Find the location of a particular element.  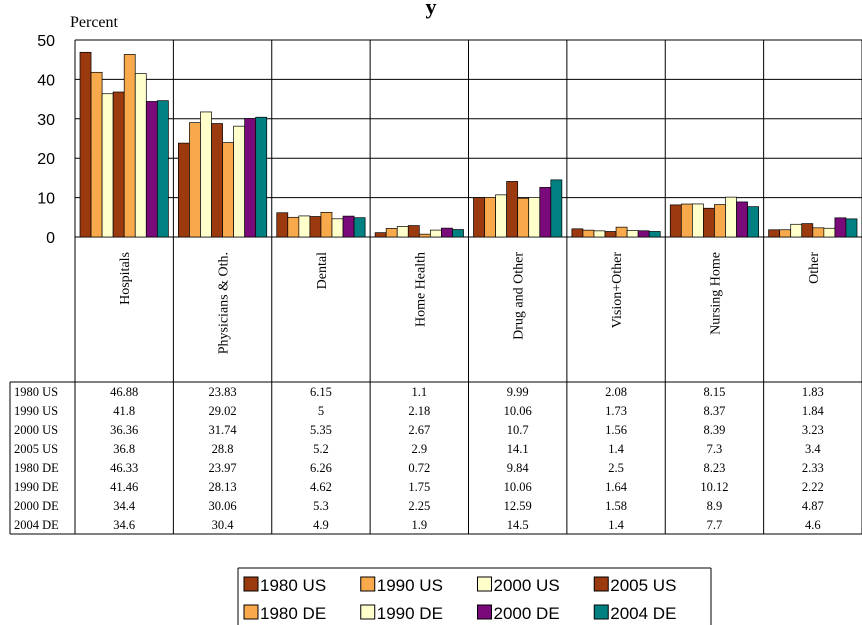

table-cell: 36.36 is located at coordinates (124, 430).